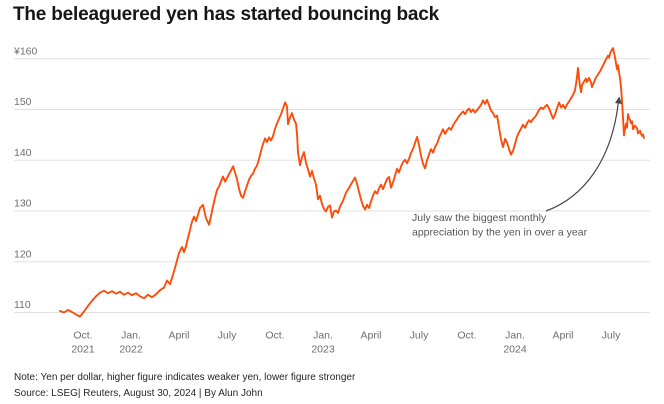 The width and height of the screenshot is (664, 404). Describe the element at coordinates (323, 350) in the screenshot. I see `x-tick-year-2023: 2023` at that location.